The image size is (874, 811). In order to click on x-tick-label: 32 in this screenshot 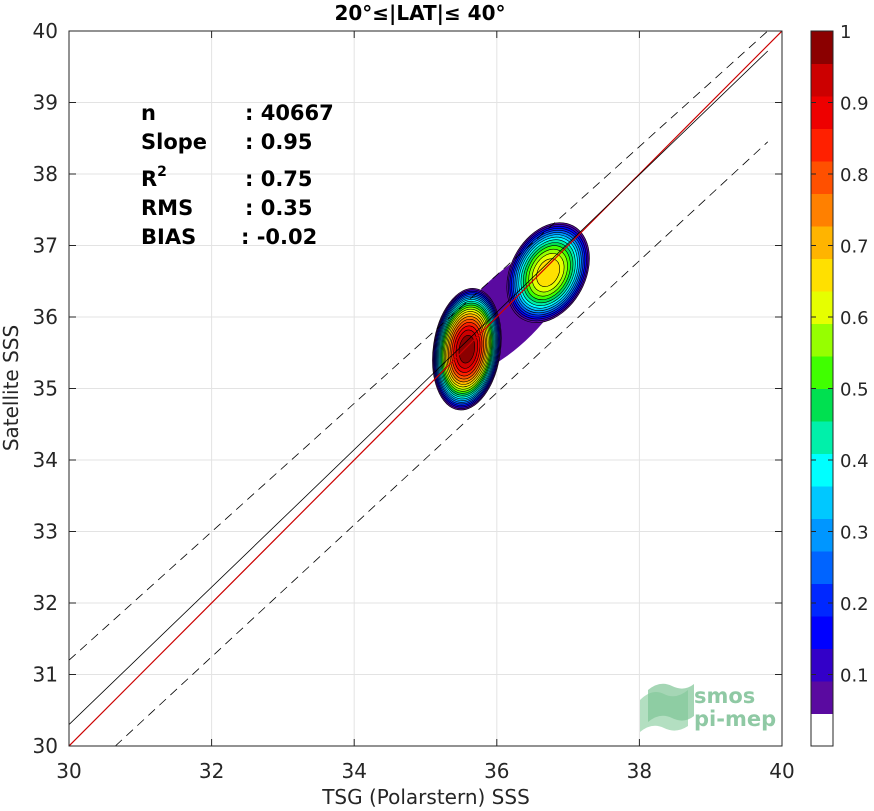, I will do `click(211, 771)`.